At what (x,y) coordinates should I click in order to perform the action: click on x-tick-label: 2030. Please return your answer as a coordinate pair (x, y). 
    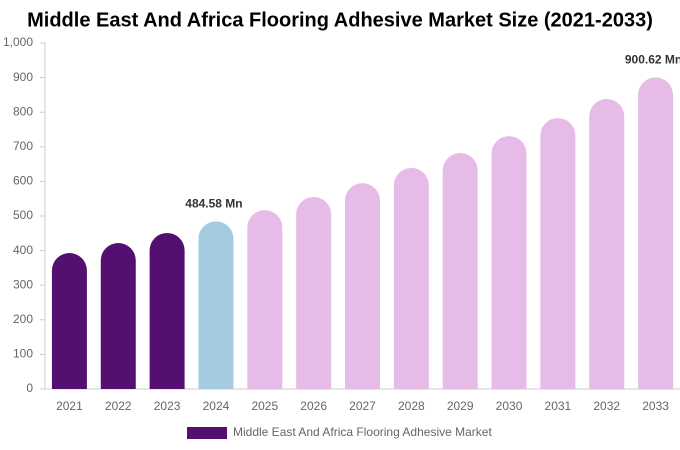
    Looking at the image, I should click on (509, 406).